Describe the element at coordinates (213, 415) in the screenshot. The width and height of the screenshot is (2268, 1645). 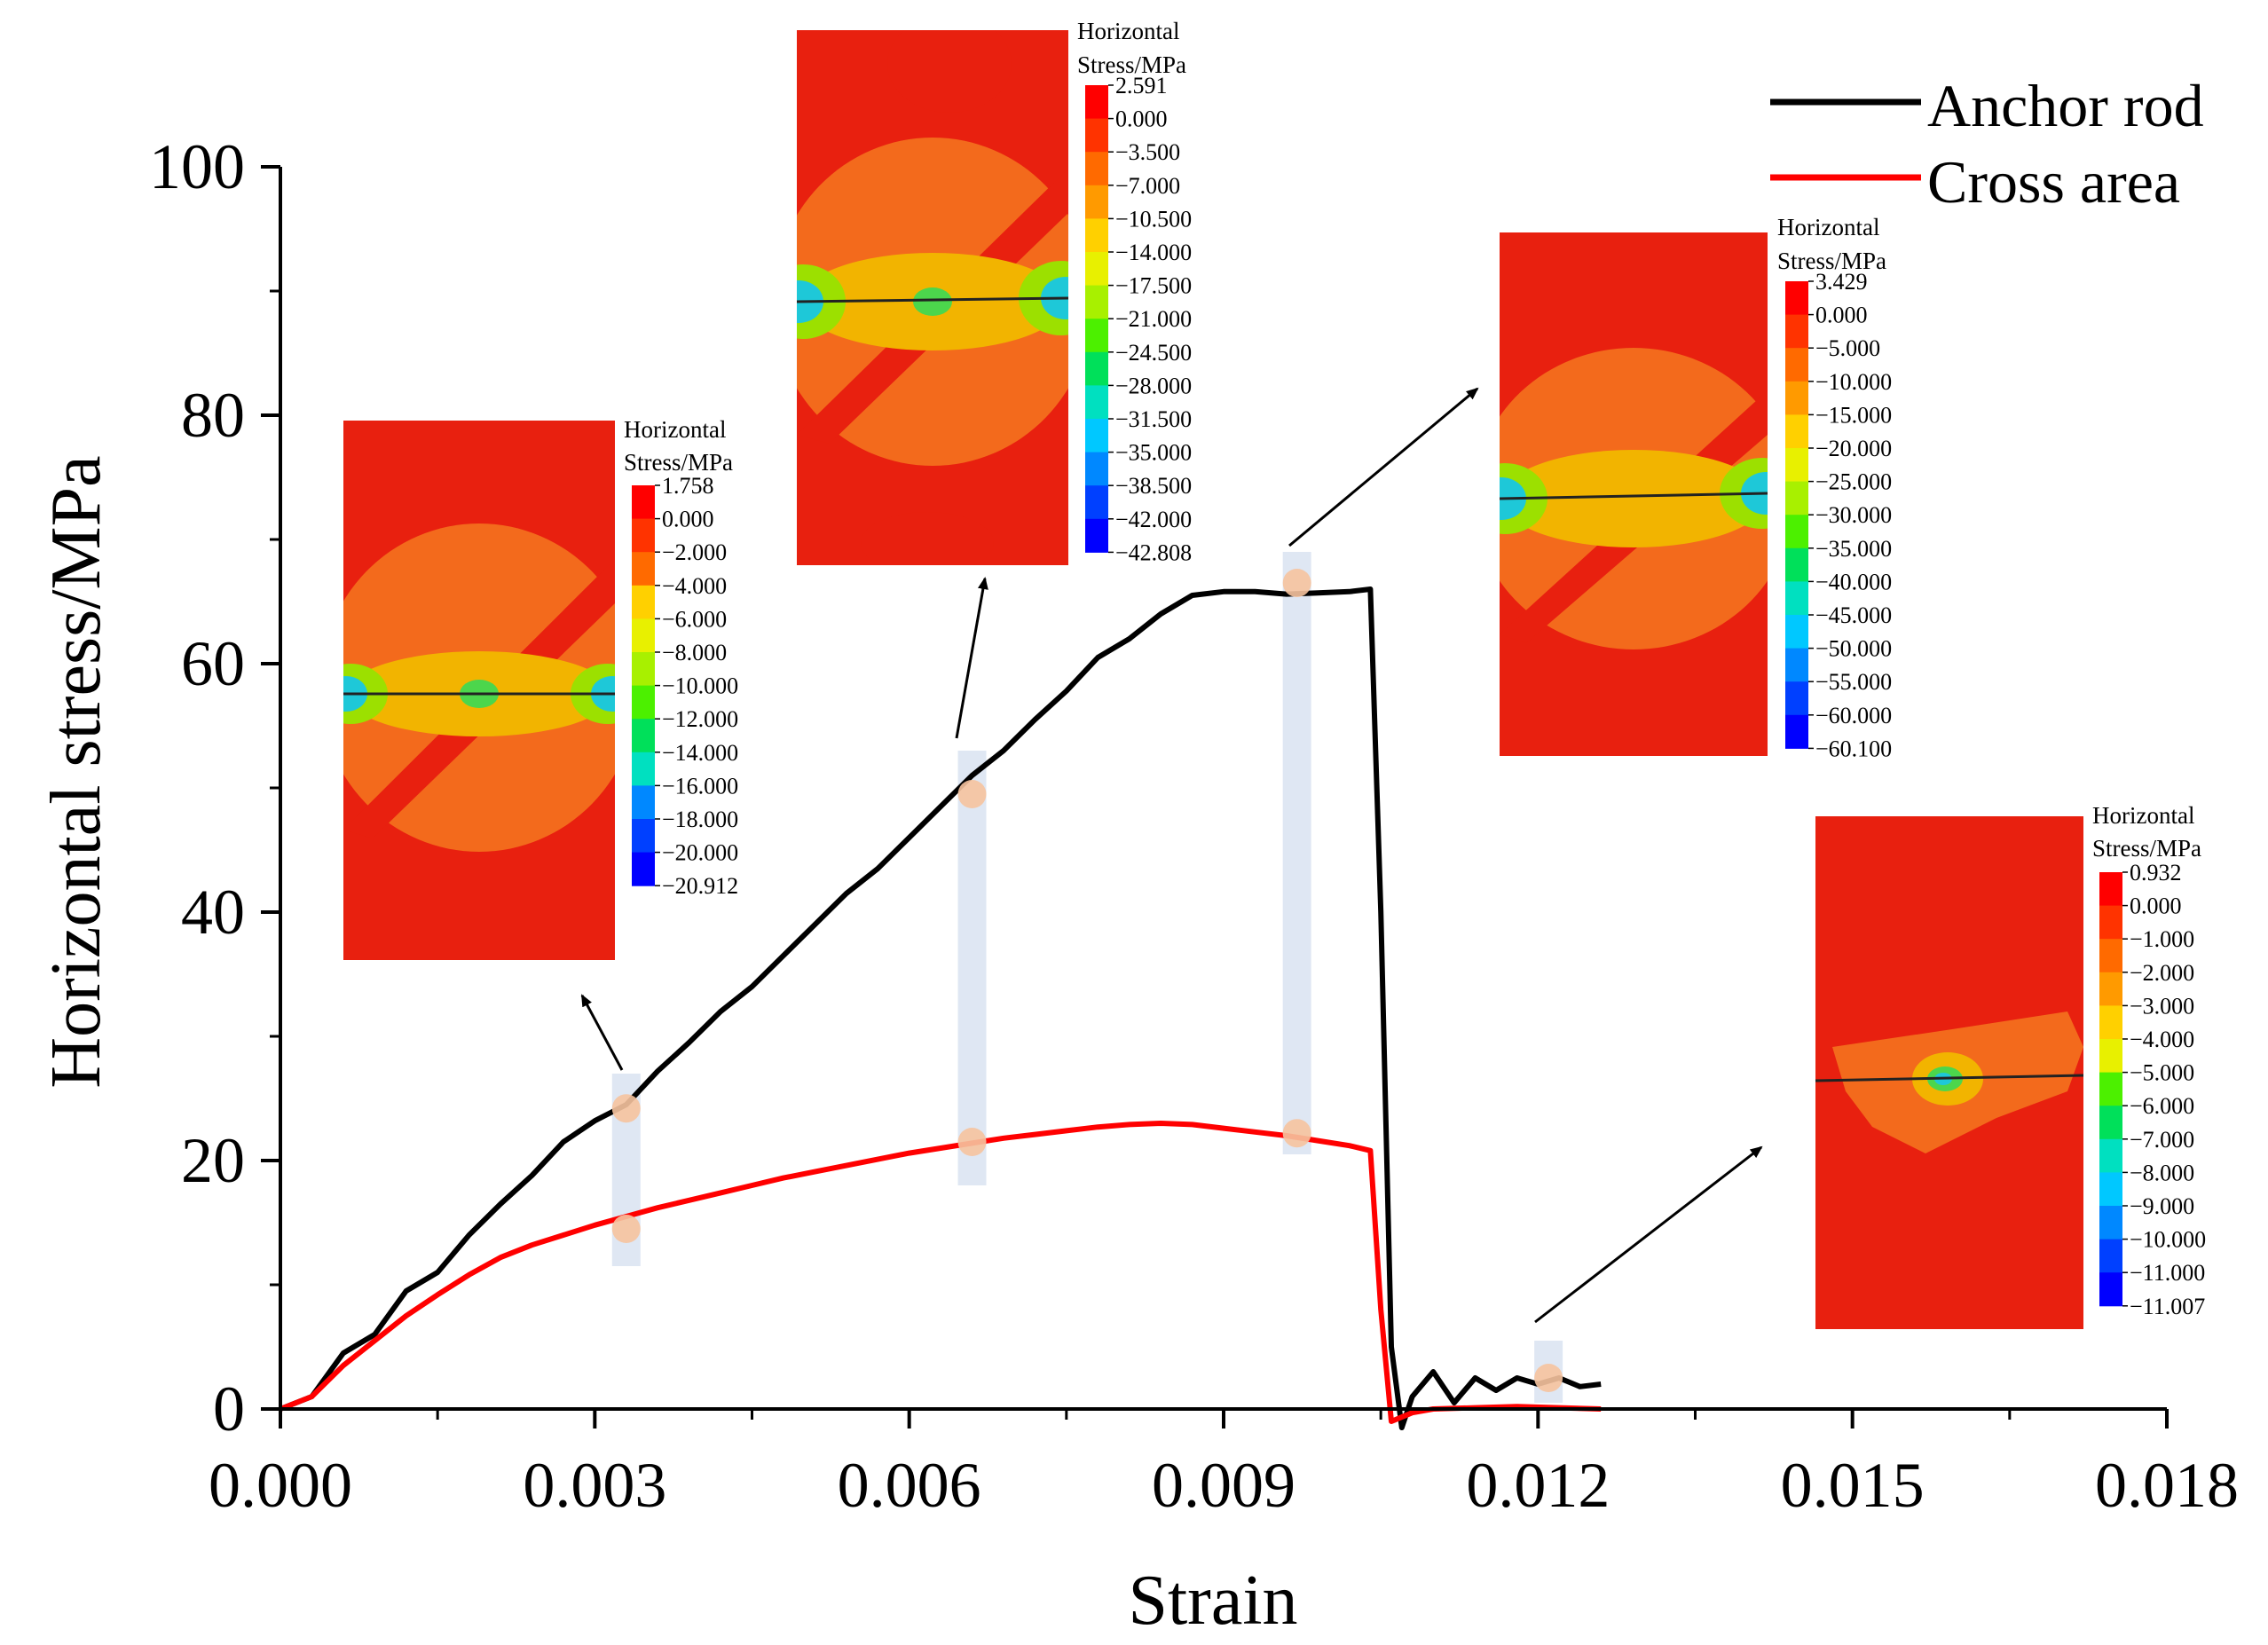
I see `y-tick-label: 80` at that location.